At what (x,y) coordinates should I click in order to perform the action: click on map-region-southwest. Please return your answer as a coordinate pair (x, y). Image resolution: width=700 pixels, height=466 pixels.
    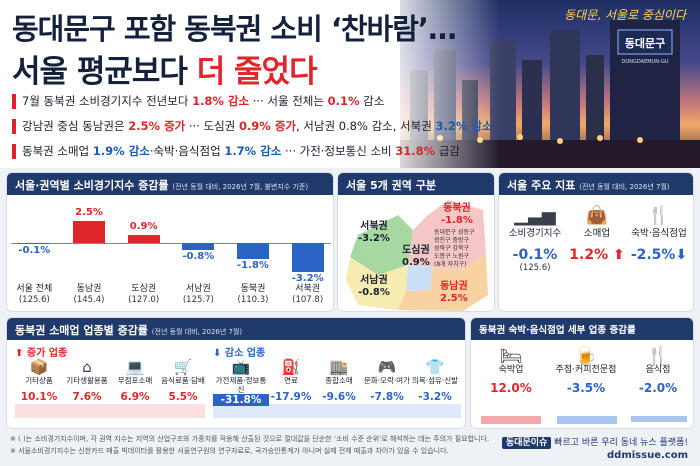
    Looking at the image, I should click on (377, 283).